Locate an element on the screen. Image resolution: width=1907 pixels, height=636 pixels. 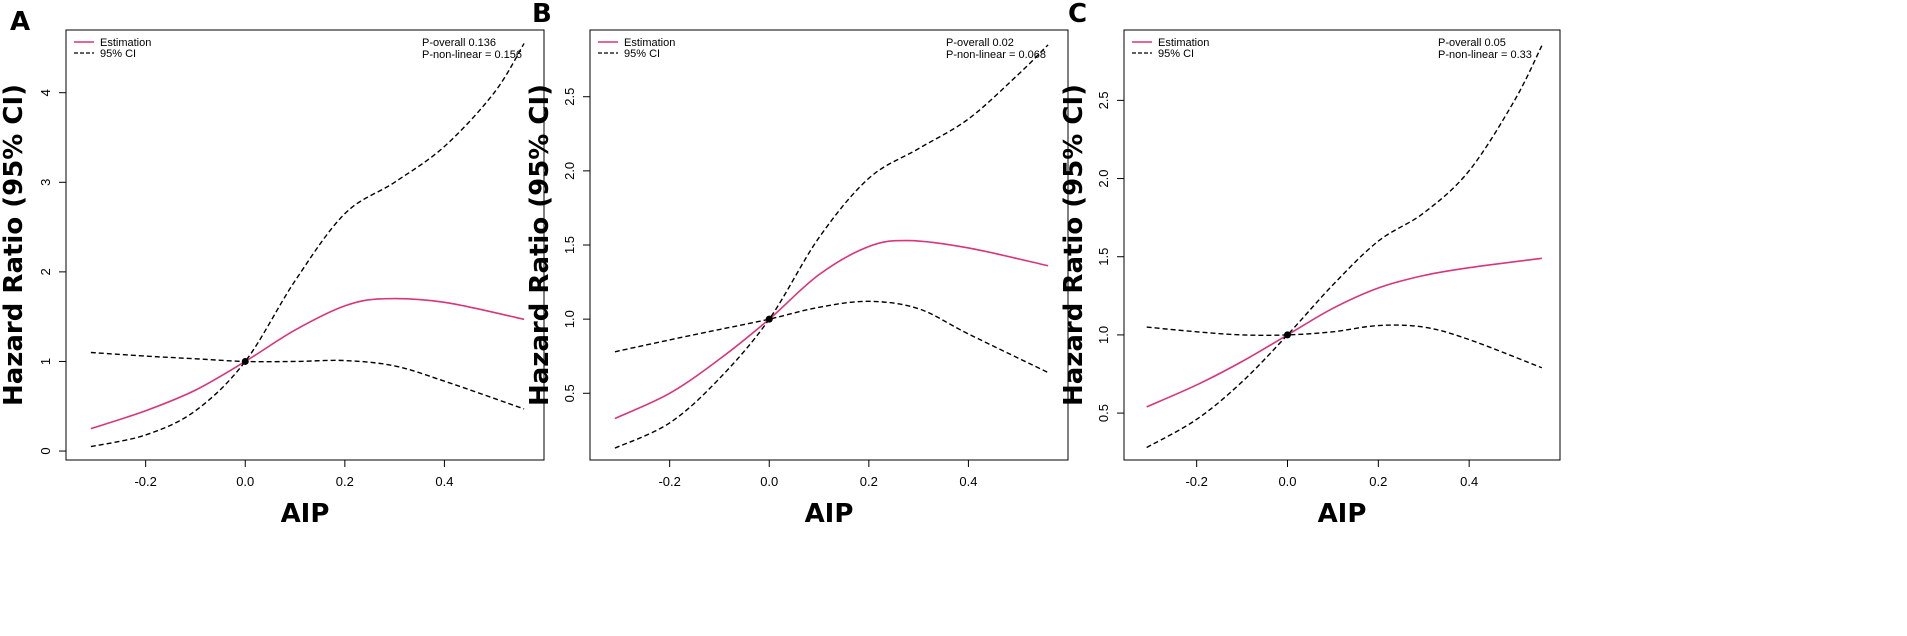
p-nonlinear-text: P-non-linear = 0.068 is located at coordinates (996, 55).